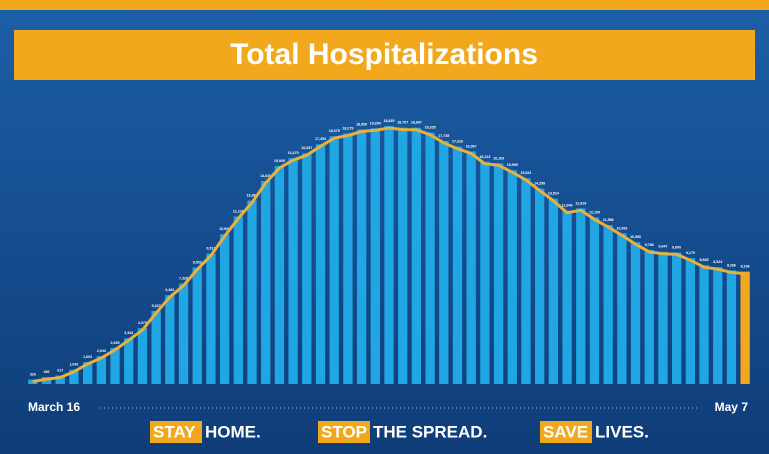 The width and height of the screenshot is (769, 454). What do you see at coordinates (430, 128) in the screenshot?
I see `data-label: 18,335` at bounding box center [430, 128].